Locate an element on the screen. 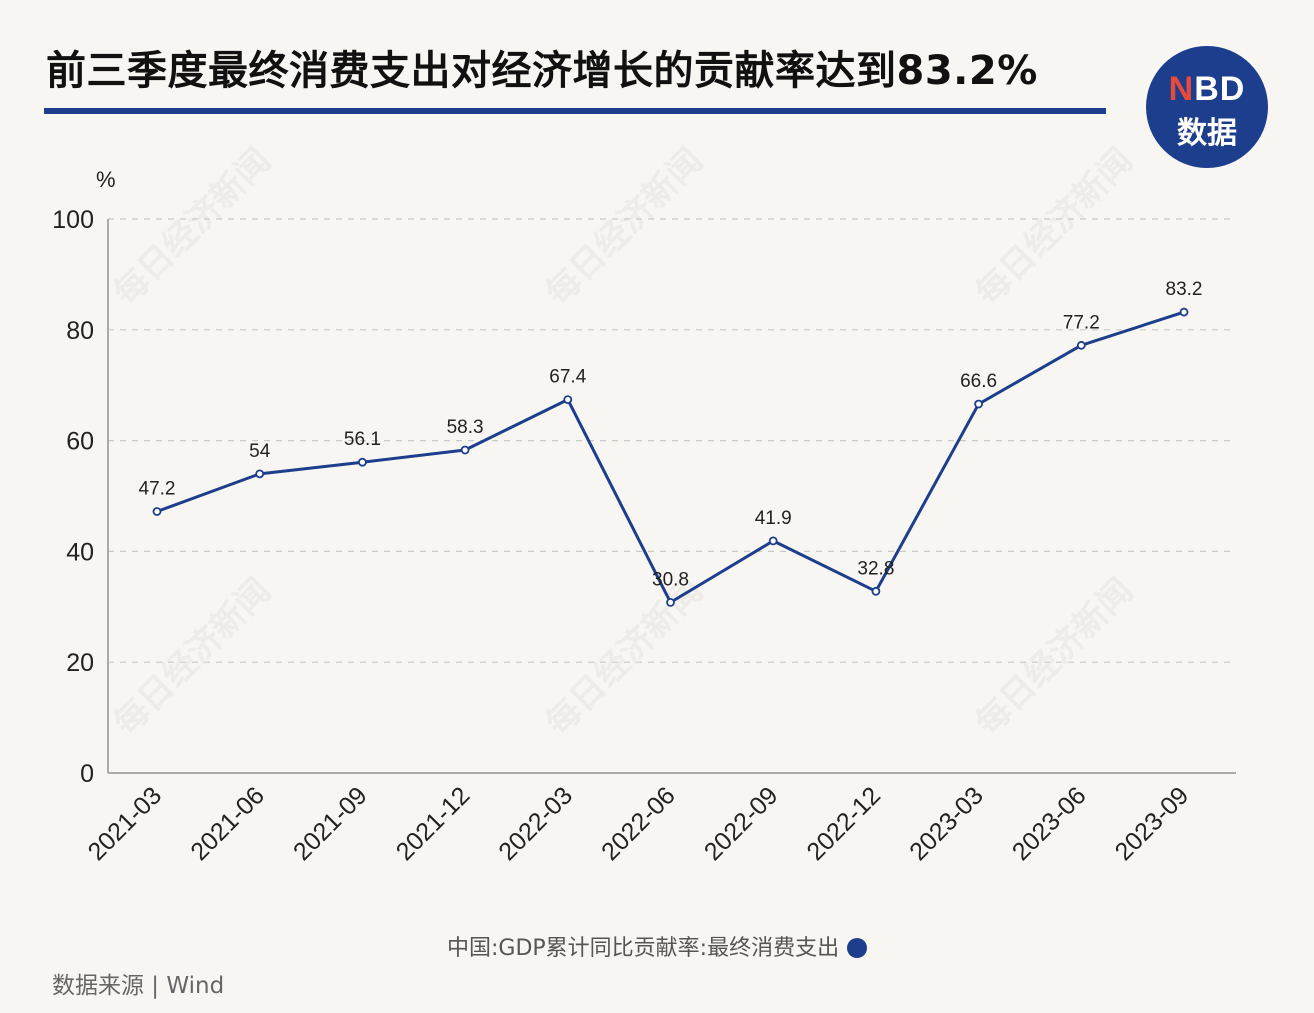 Image resolution: width=1314 pixels, height=1013 pixels. data-label: 83.2 is located at coordinates (1184, 289).